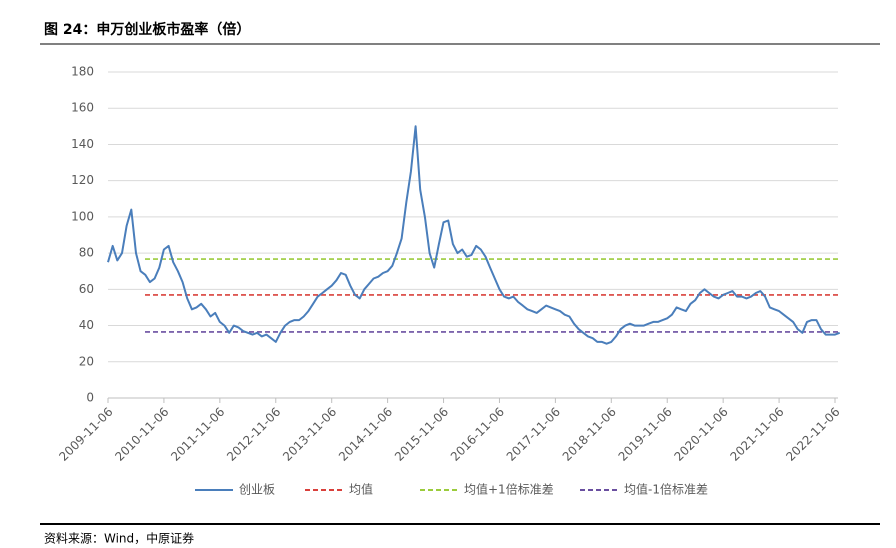 This screenshot has width=896, height=548. What do you see at coordinates (645, 434) in the screenshot?
I see `x-tick-label: 2019-11-06` at bounding box center [645, 434].